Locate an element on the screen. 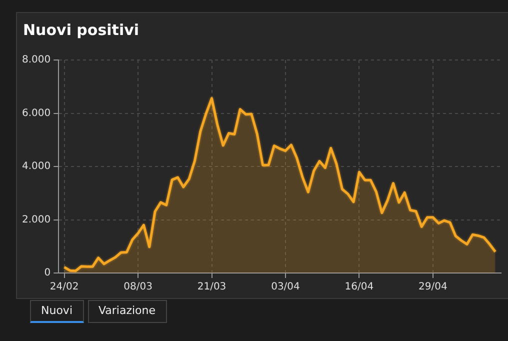 The height and width of the screenshot is (341, 508). x-tick-label: 29/04 is located at coordinates (433, 287).